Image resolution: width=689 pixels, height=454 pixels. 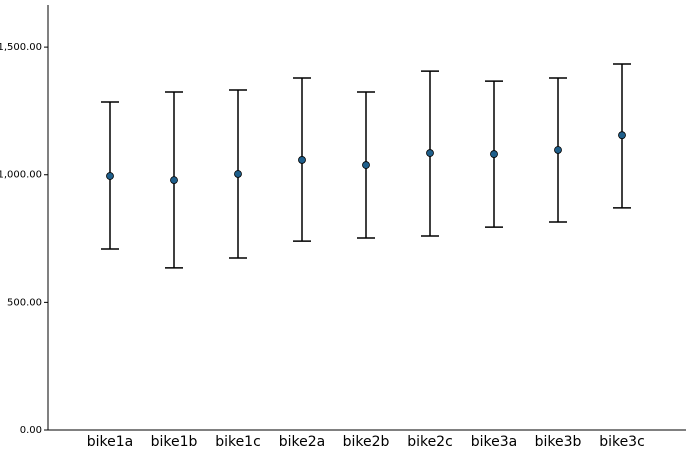 What do you see at coordinates (21, 47) in the screenshot?
I see `y-tick-label: 1,500.00` at bounding box center [21, 47].